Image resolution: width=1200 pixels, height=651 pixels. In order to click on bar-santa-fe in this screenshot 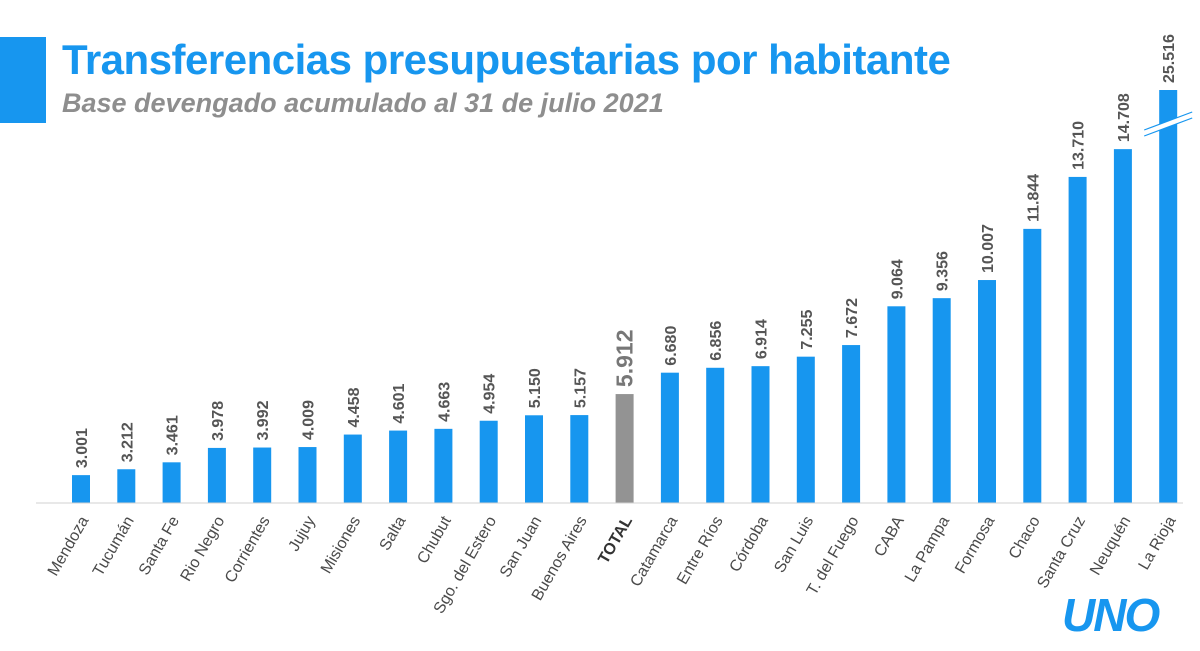, I will do `click(171, 482)`.